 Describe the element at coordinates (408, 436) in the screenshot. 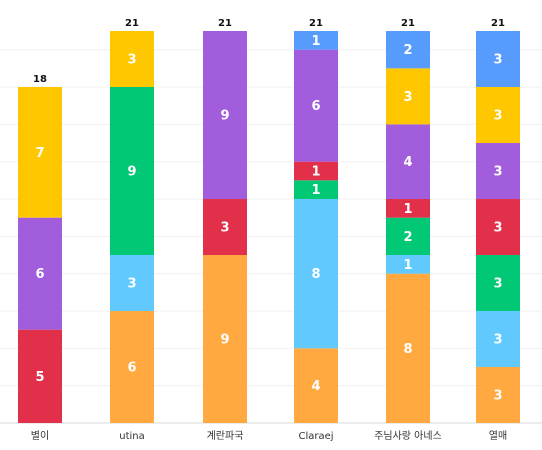

I see `category-label: 주님사랑 아네스` at that location.